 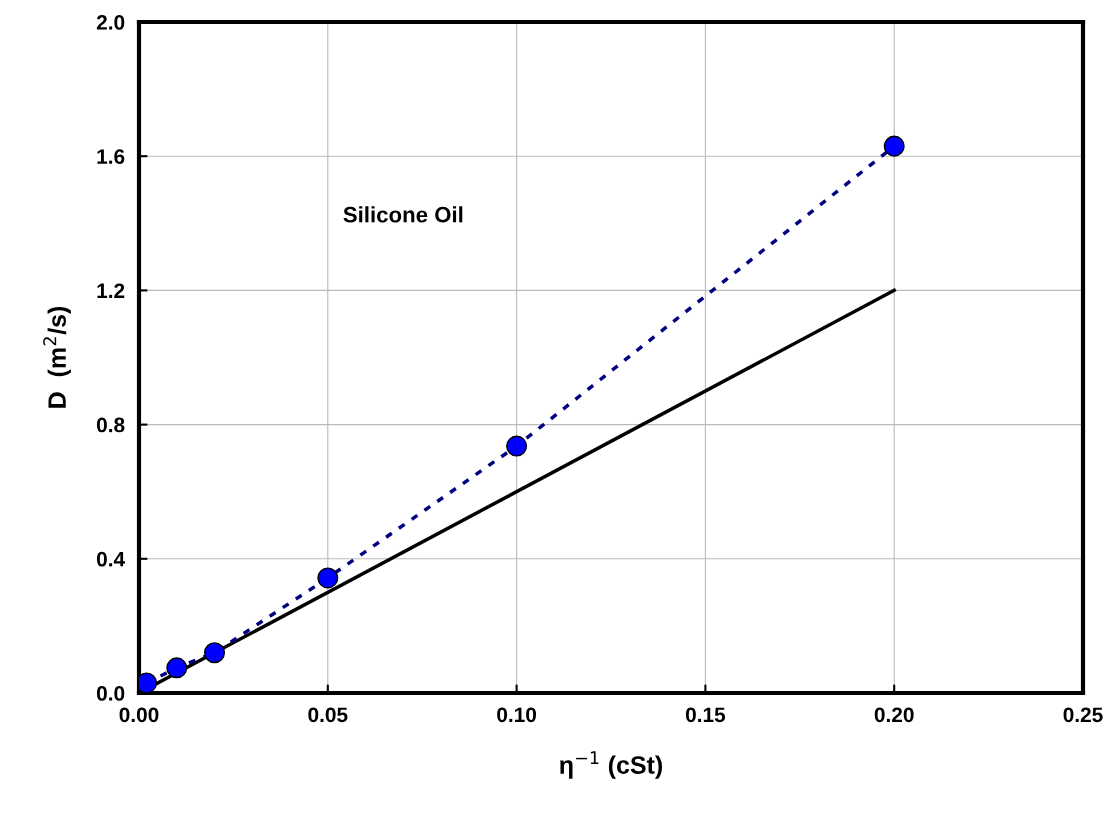 I want to click on y-tick-label: 1.2, so click(x=111, y=290).